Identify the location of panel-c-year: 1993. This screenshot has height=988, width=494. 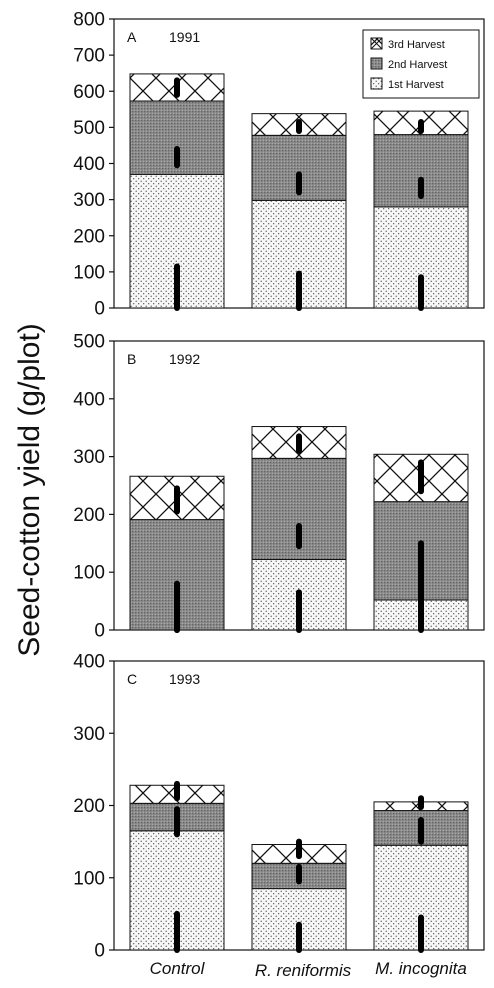
(184, 679).